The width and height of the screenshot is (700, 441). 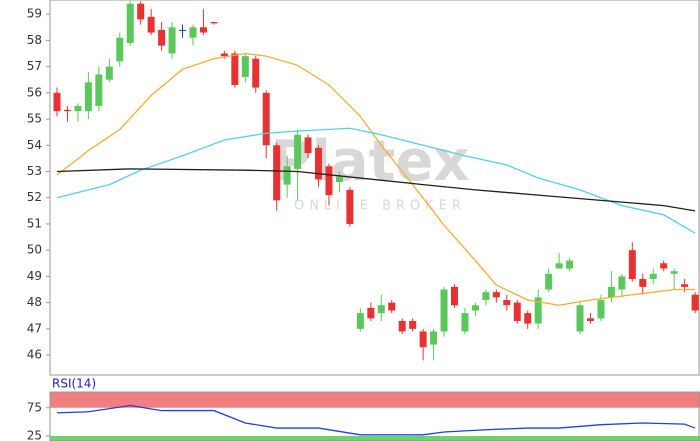 What do you see at coordinates (34, 407) in the screenshot?
I see `y-tick-label: 75` at bounding box center [34, 407].